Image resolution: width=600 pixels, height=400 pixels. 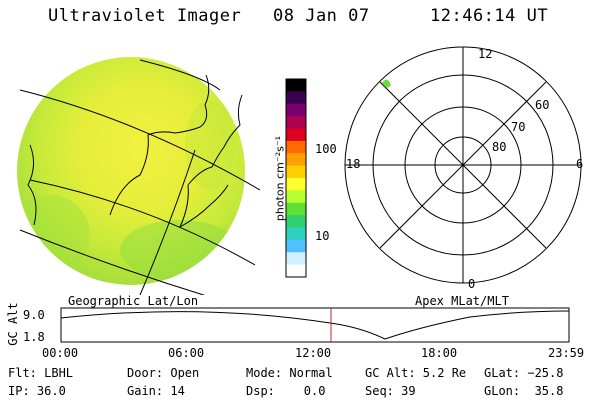 I want to click on colorbar-unit-label: photon cm⁻²s⁻¹, so click(x=280, y=178).